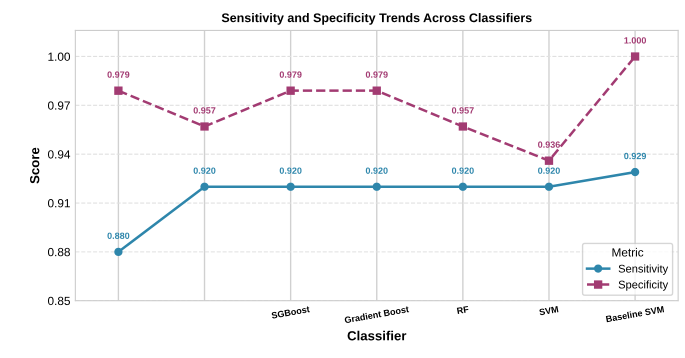 This screenshot has width=685, height=358. What do you see at coordinates (118, 235) in the screenshot?
I see `data-label: 0.880` at bounding box center [118, 235].